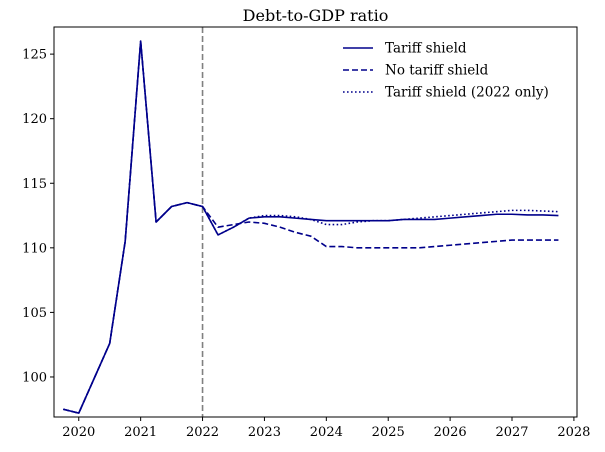 The image size is (605, 452). What do you see at coordinates (437, 71) in the screenshot?
I see `legend-label-2: No tariff shield` at bounding box center [437, 71].